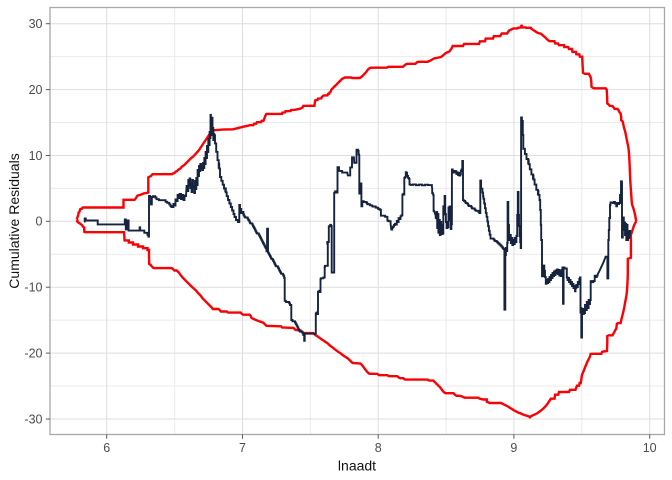  What do you see at coordinates (33, 288) in the screenshot?
I see `svg-text: -10` at bounding box center [33, 288].